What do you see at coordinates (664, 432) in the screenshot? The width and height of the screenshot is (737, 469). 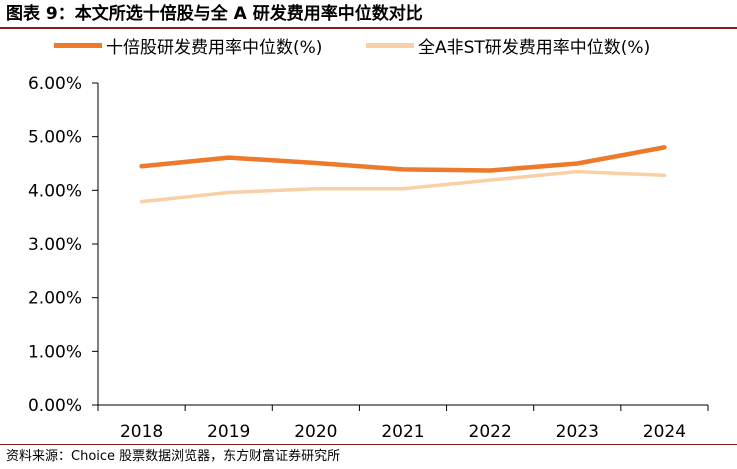 I see `x-tick-label: 2024` at bounding box center [664, 432].